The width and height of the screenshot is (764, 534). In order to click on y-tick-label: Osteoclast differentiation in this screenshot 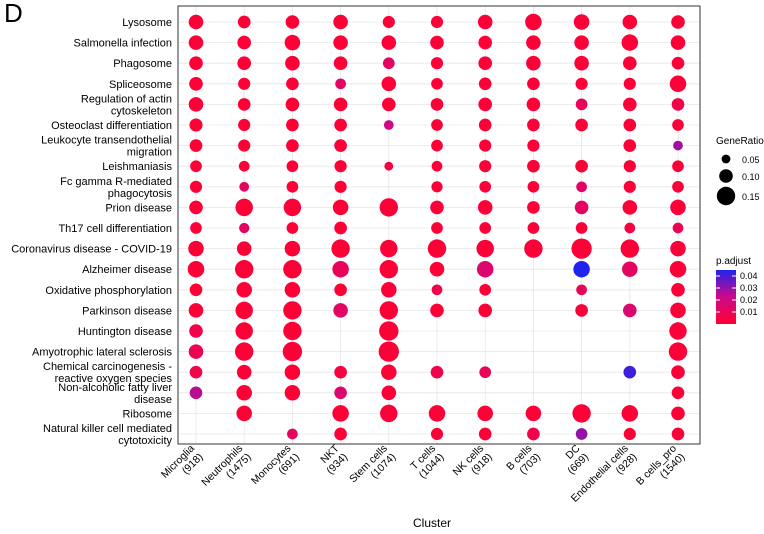, I will do `click(111, 126)`.